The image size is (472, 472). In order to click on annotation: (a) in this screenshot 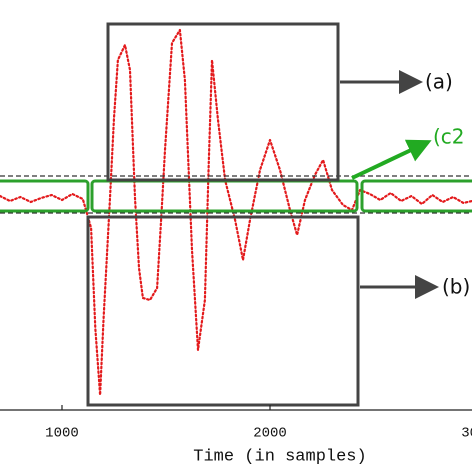, I will do `click(439, 82)`.